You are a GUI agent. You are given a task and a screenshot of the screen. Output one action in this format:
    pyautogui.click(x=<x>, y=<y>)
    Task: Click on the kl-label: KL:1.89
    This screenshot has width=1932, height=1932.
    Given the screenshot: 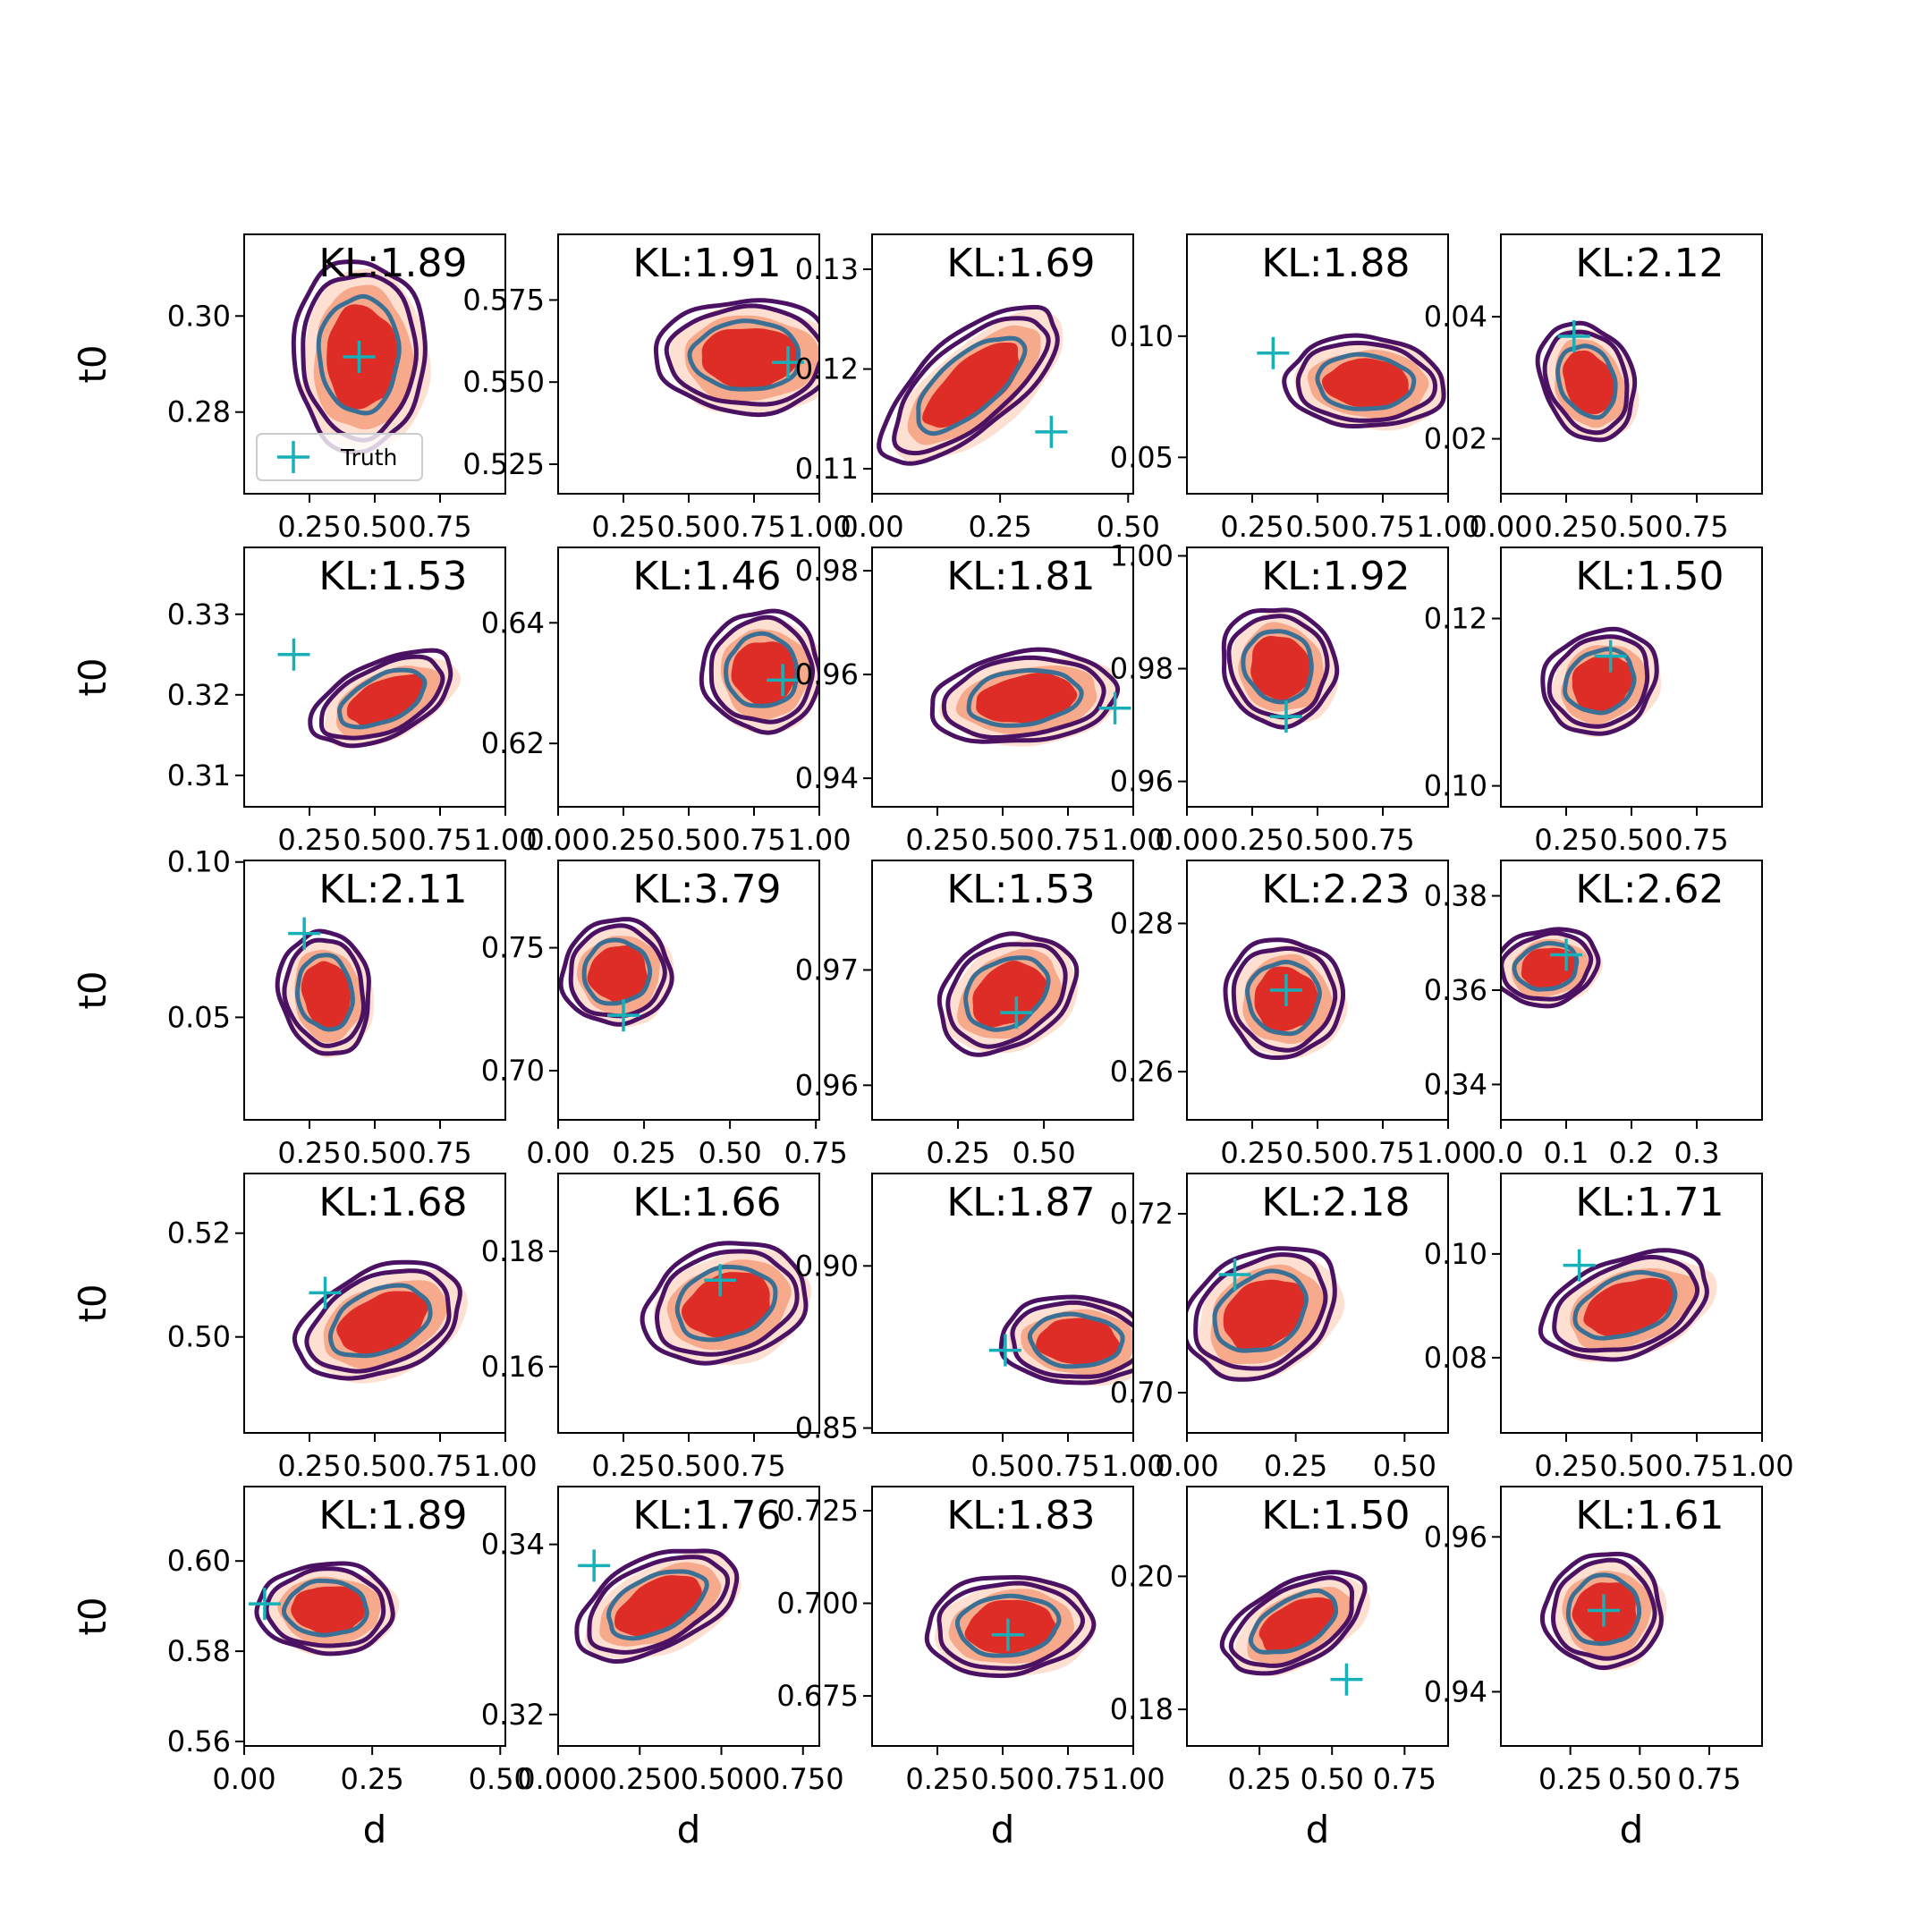 What is the action you would take?
    pyautogui.click(x=392, y=263)
    